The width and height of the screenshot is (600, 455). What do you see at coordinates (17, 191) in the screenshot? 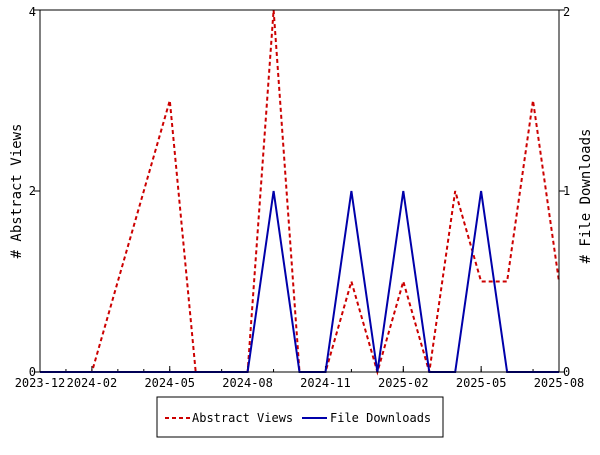
I see `y-axis-label-left: # Abstract Views` at bounding box center [17, 191].